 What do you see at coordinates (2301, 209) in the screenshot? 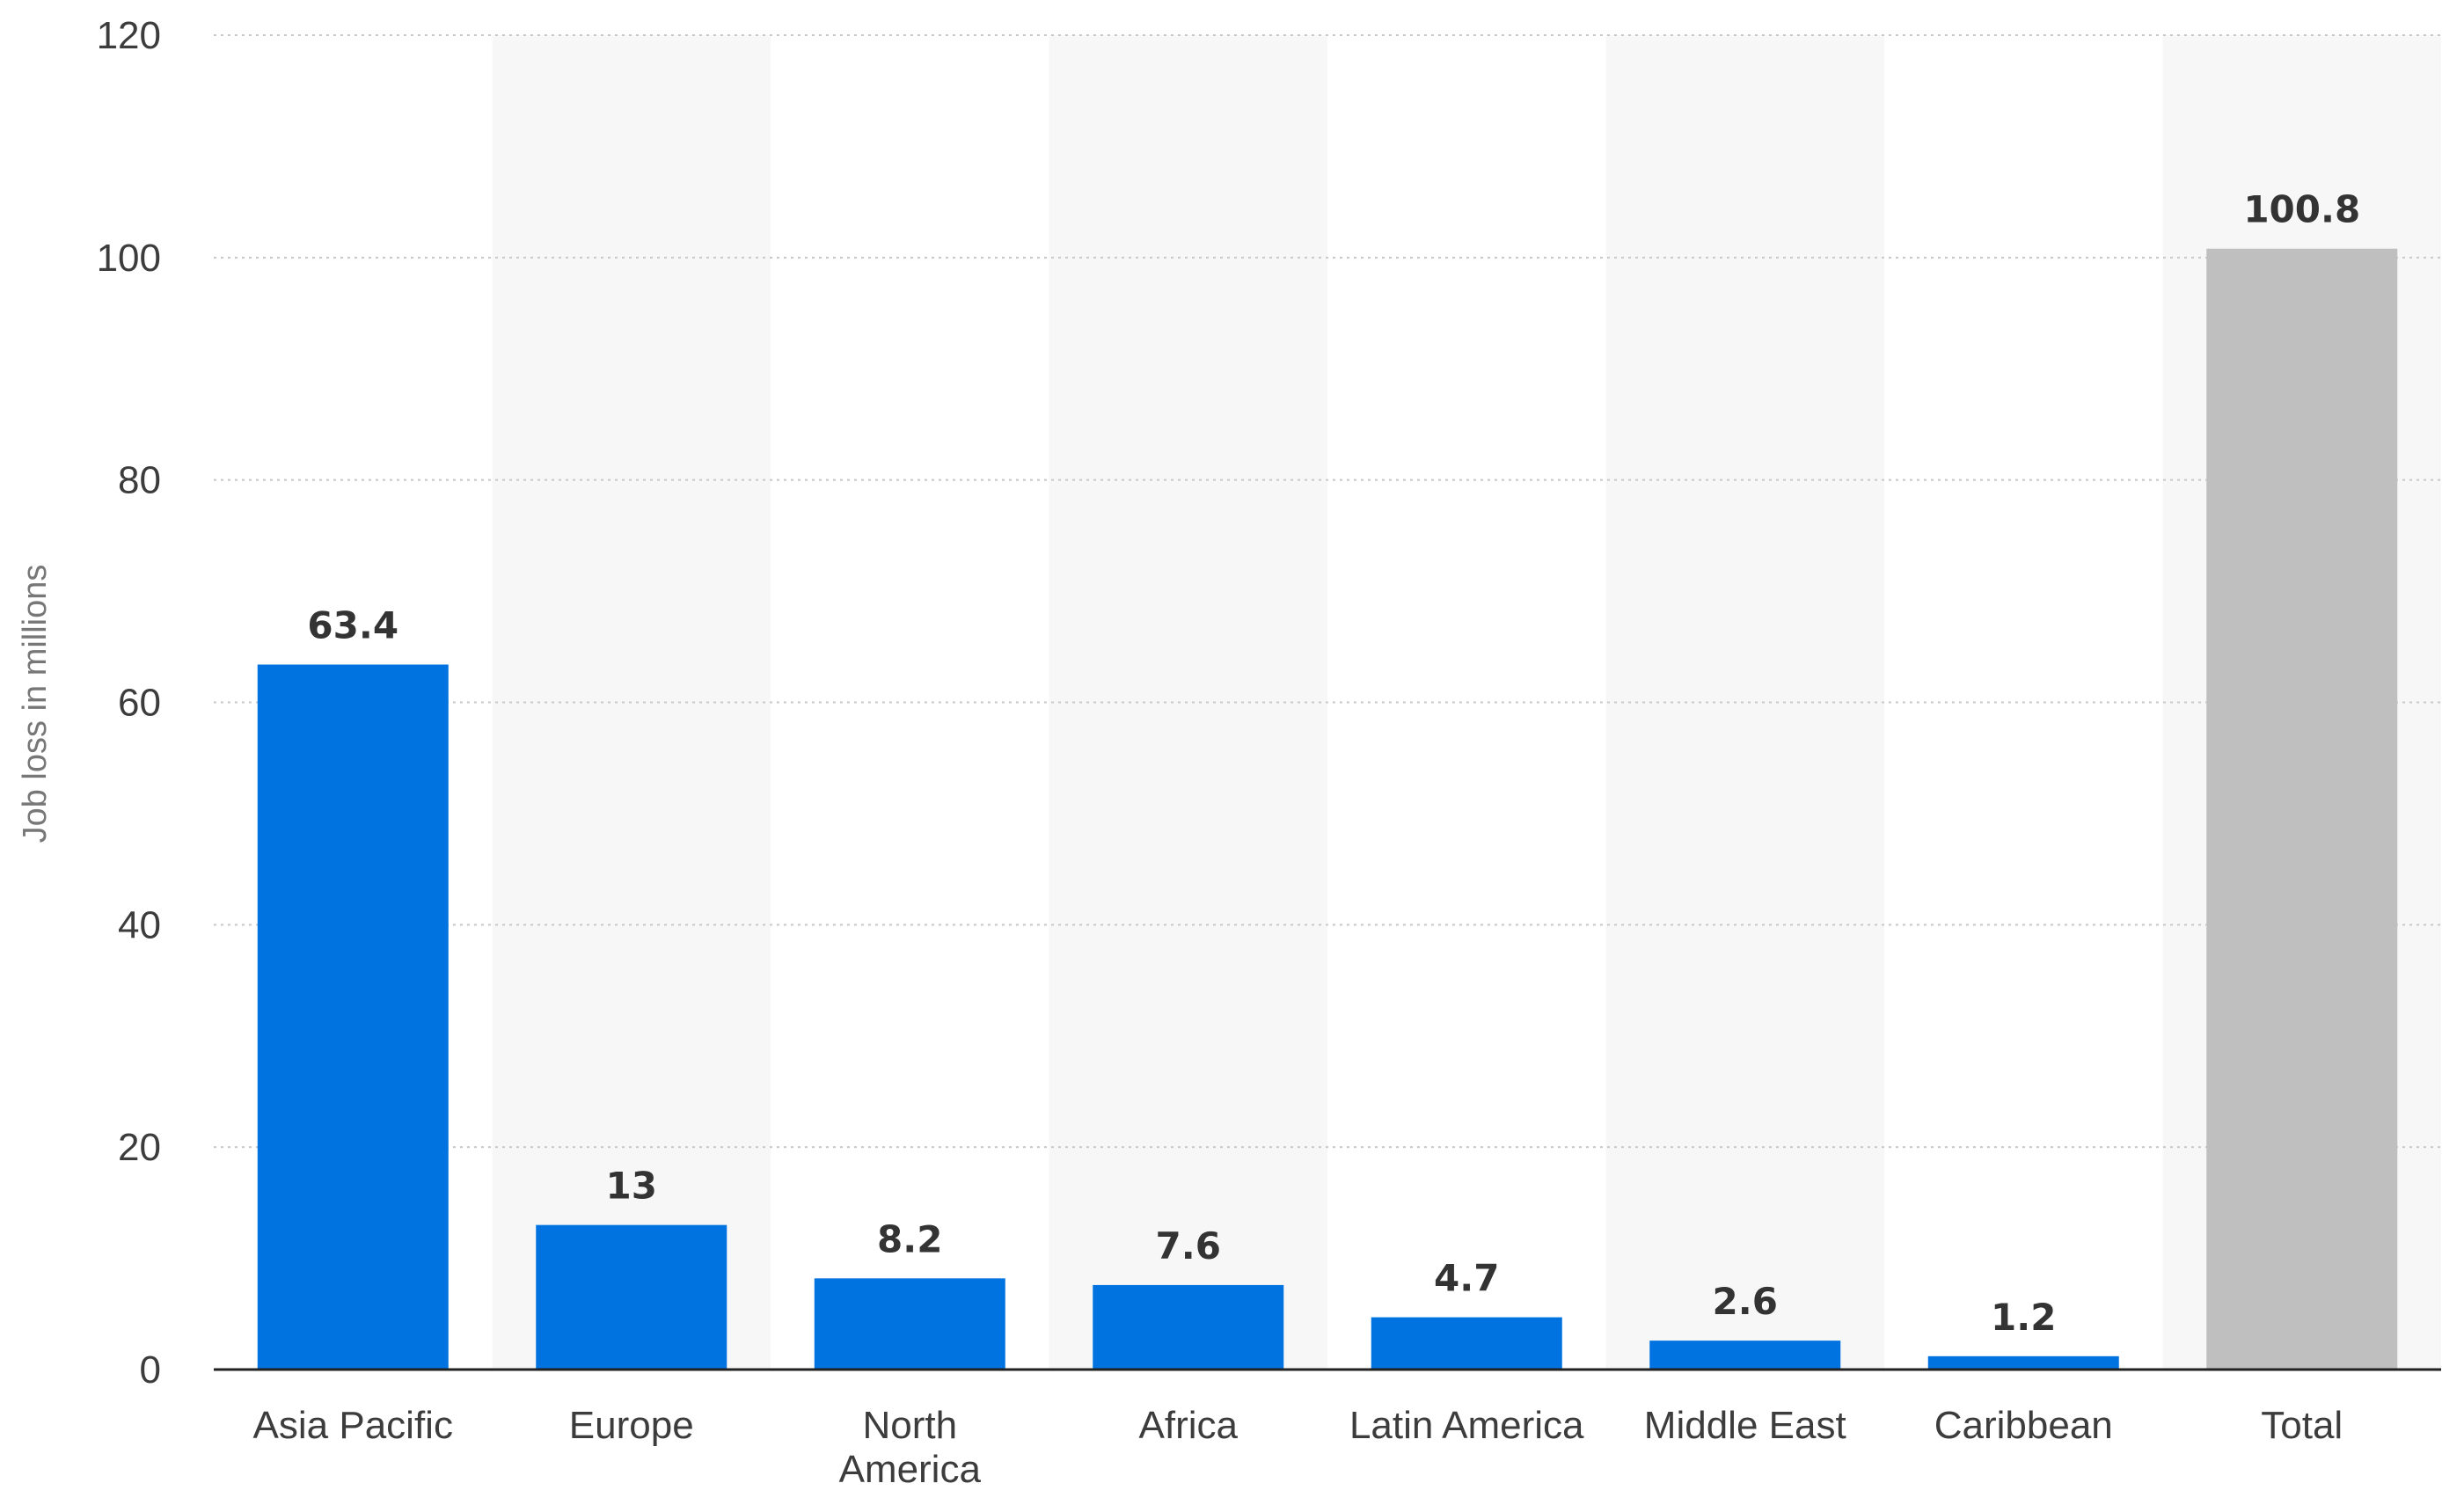
I see `data-label: 100.8` at bounding box center [2301, 209].